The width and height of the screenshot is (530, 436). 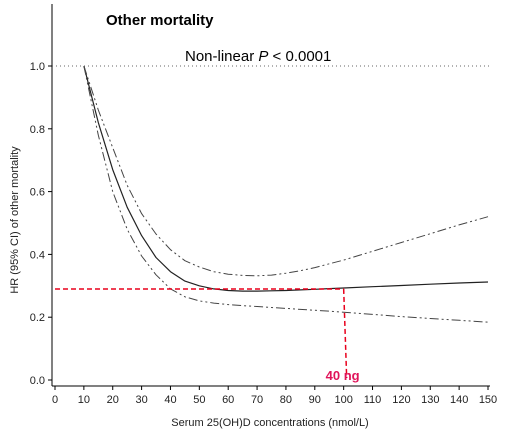 What do you see at coordinates (299, 56) in the screenshot?
I see `annotation-rest: < 0.0001` at bounding box center [299, 56].